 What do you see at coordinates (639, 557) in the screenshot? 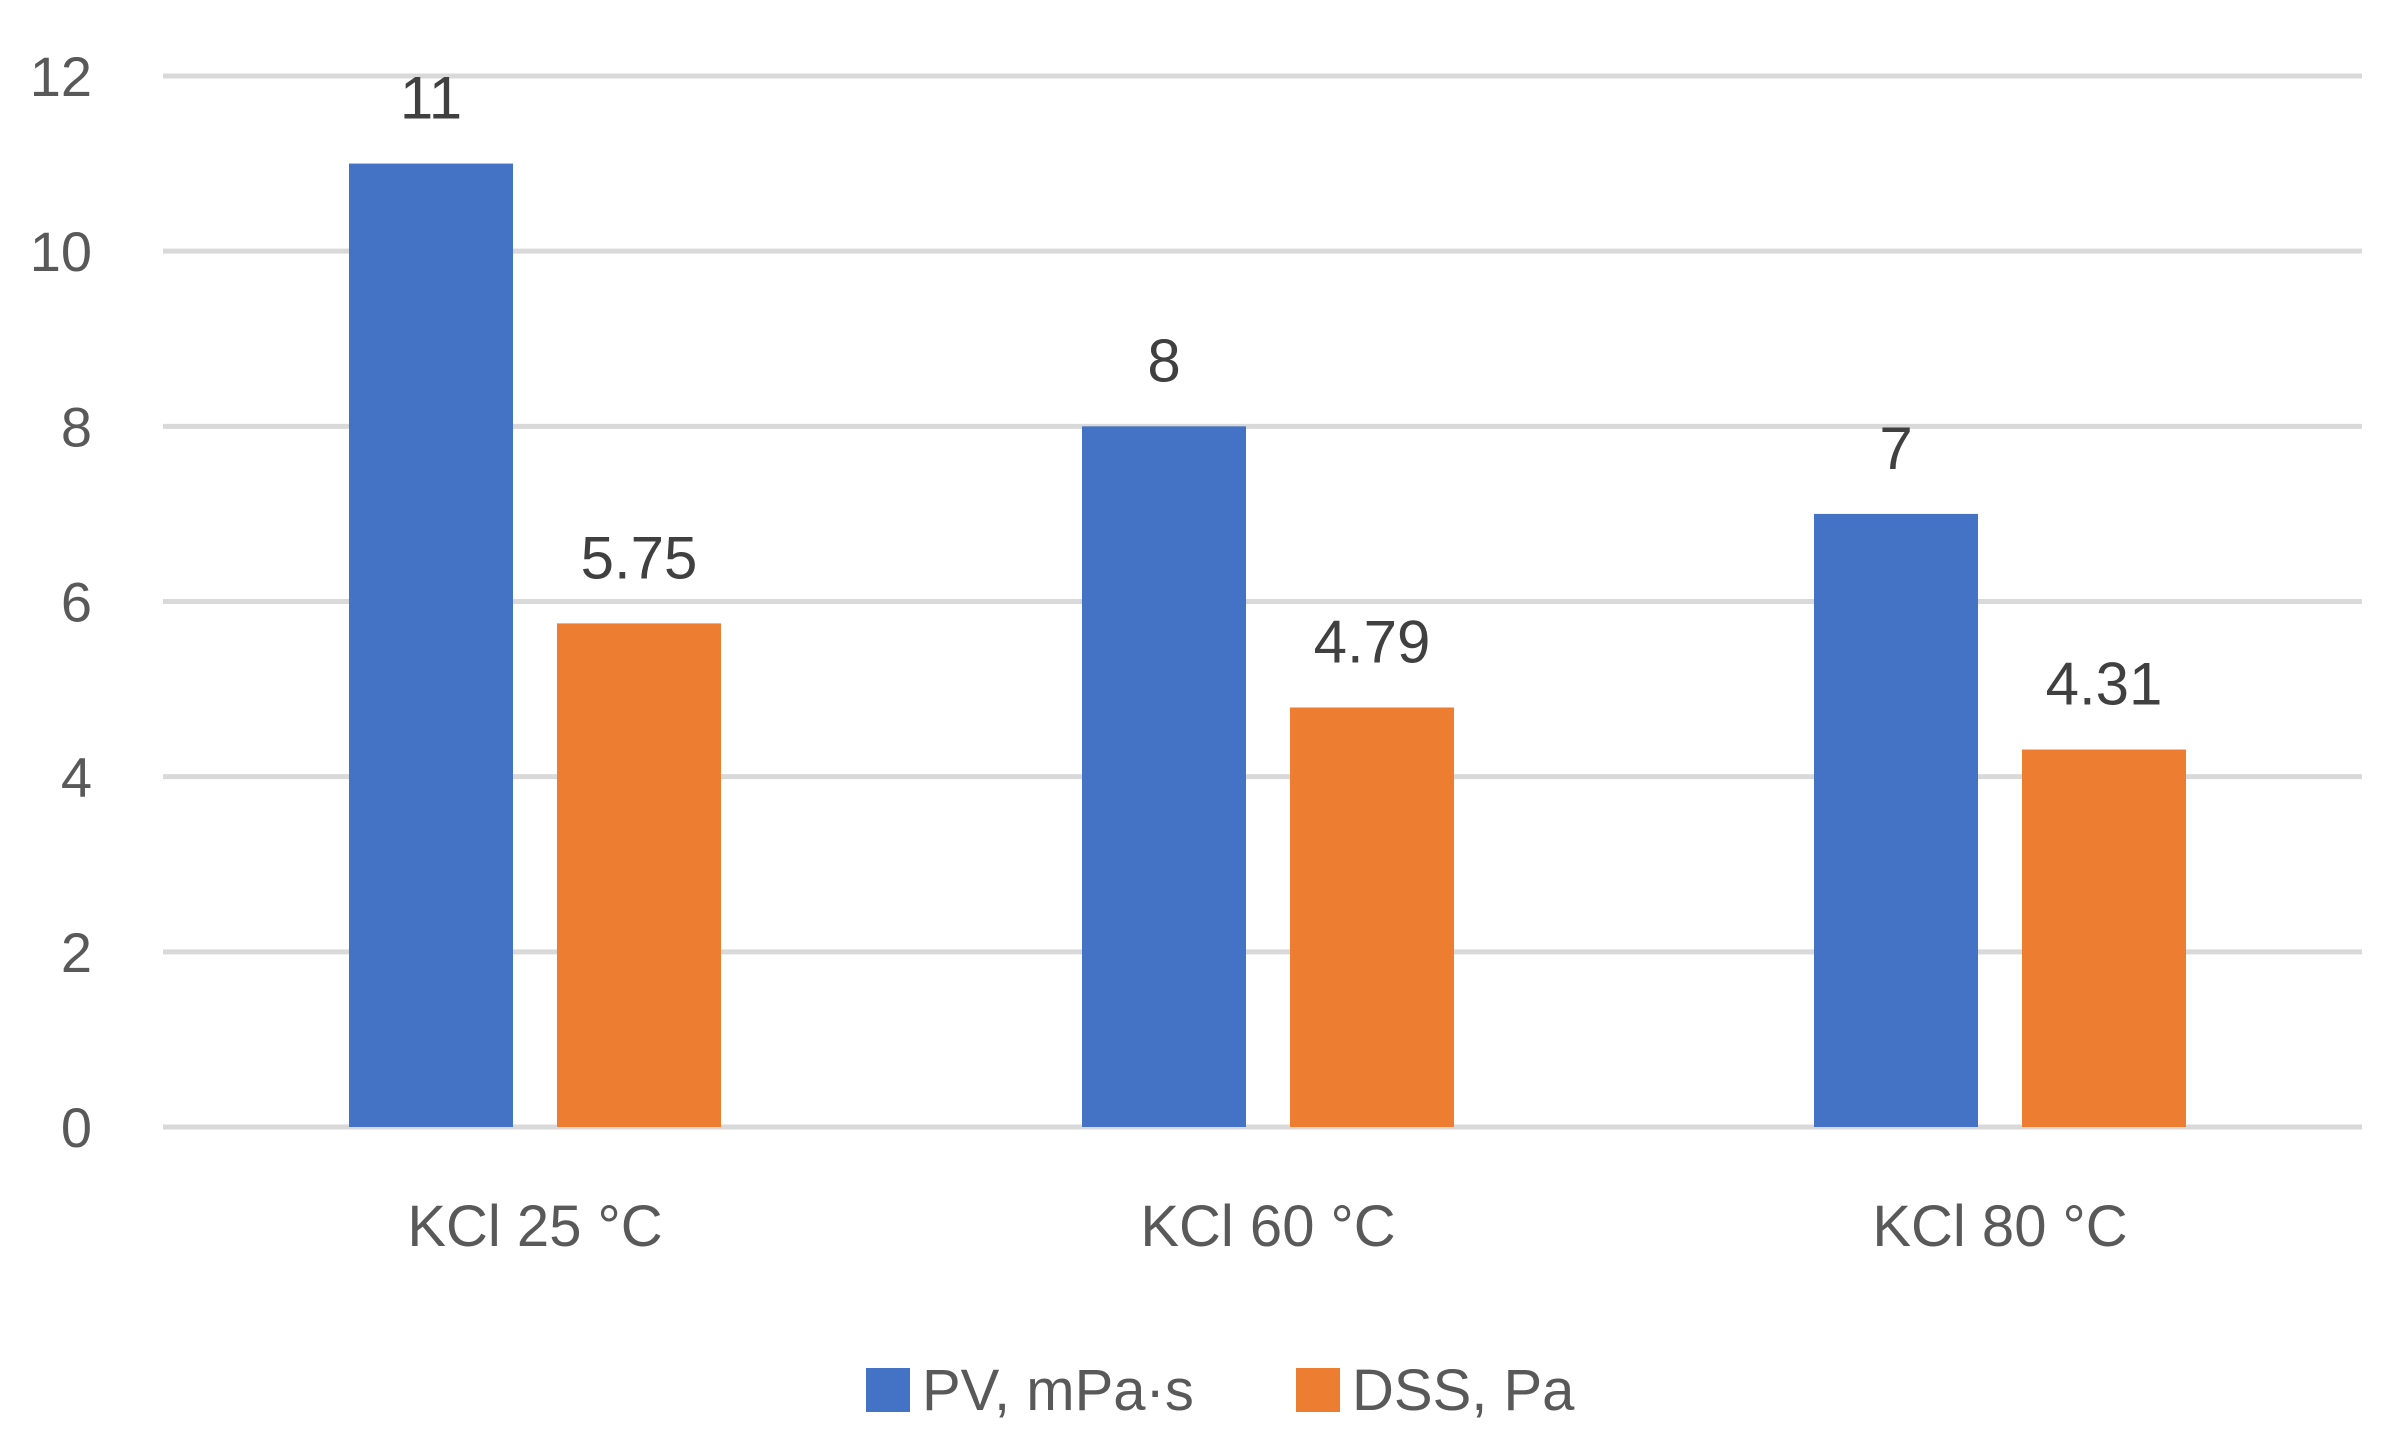
I see `data-label-series1-cat0: 5.75` at bounding box center [639, 557].